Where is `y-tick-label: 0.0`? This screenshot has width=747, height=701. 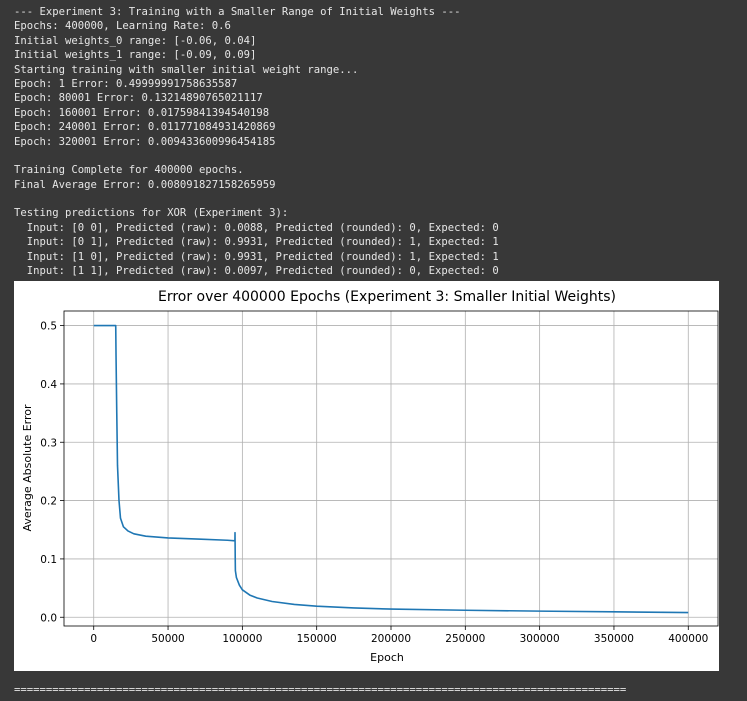
y-tick-label: 0.0 is located at coordinates (48, 618).